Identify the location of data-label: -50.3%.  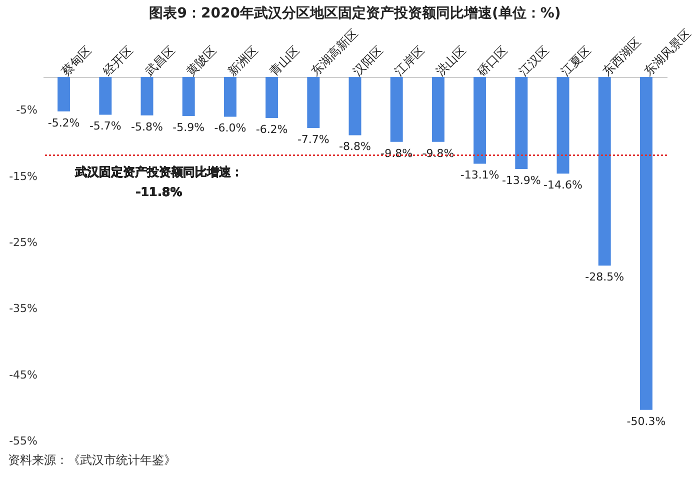
(646, 421).